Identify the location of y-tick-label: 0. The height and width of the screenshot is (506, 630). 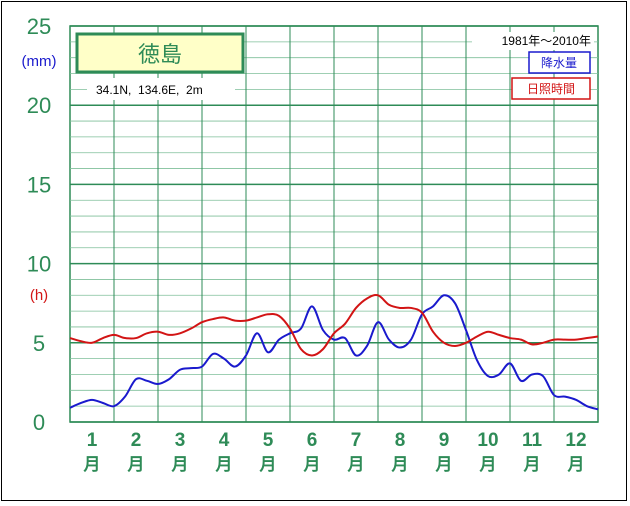
(39, 422).